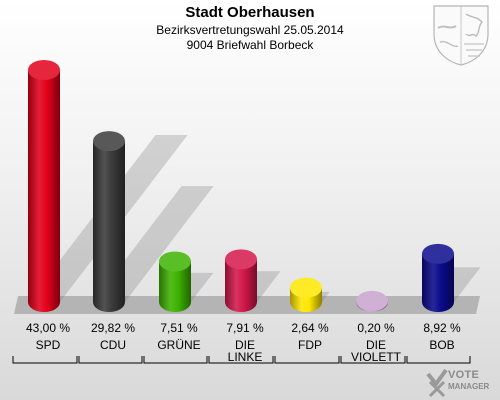 Image resolution: width=500 pixels, height=400 pixels. What do you see at coordinates (469, 386) in the screenshot?
I see `logo-line2: MANAGER` at bounding box center [469, 386].